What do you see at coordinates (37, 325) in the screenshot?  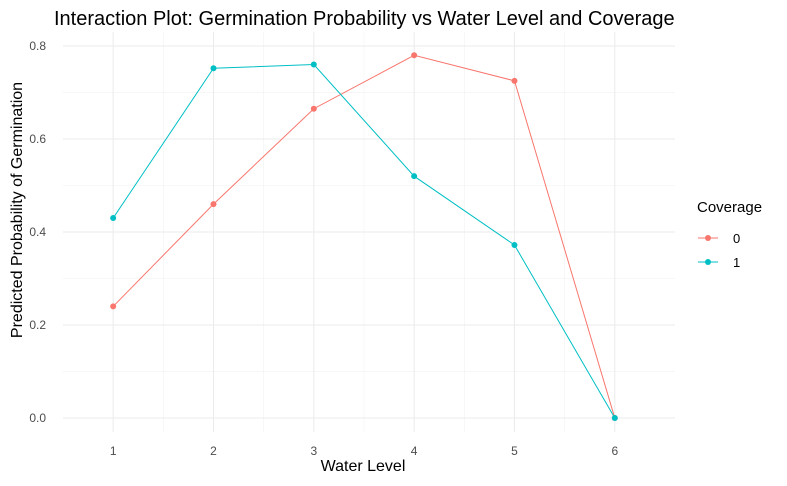 I see `y-tick-label: 0.2` at bounding box center [37, 325].